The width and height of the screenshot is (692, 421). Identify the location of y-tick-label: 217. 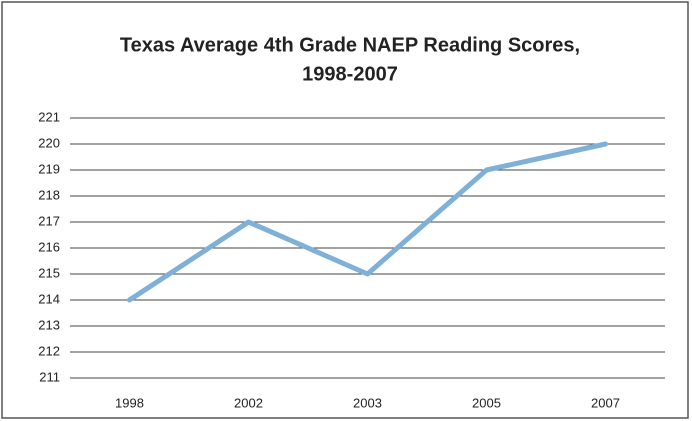
(49, 220).